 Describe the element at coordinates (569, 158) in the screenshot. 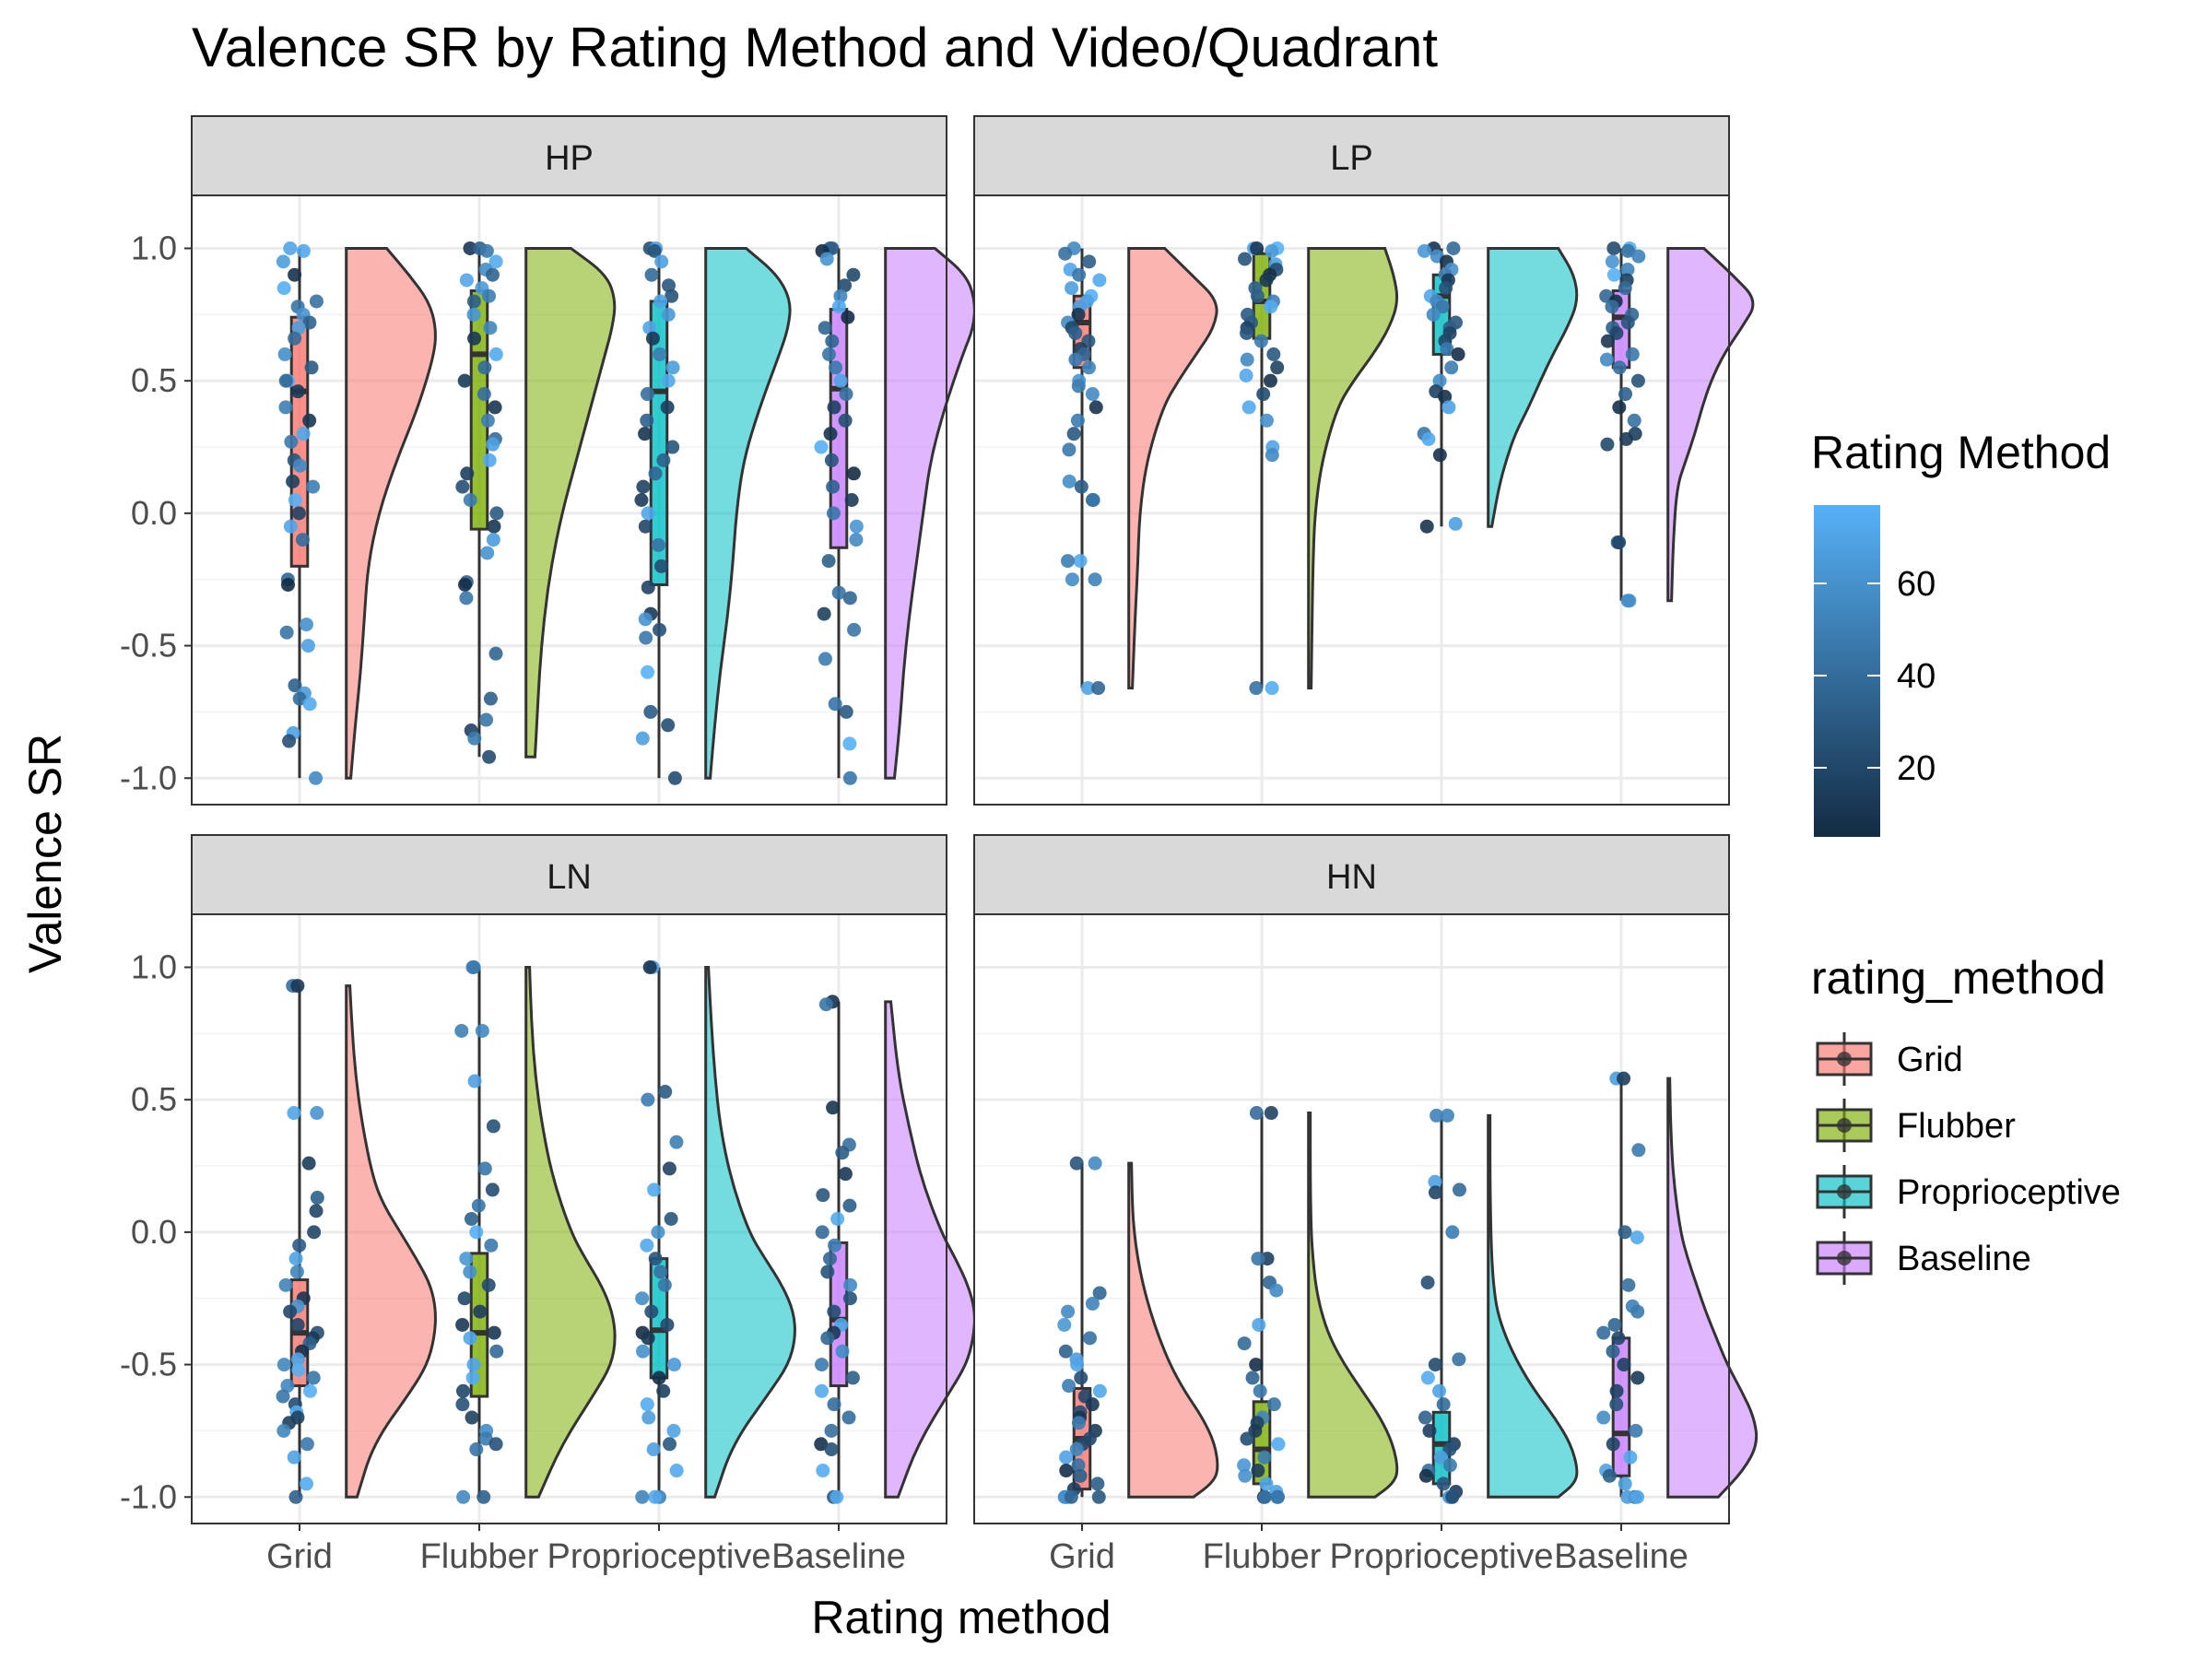

I see `facet-strip-label: HP` at that location.